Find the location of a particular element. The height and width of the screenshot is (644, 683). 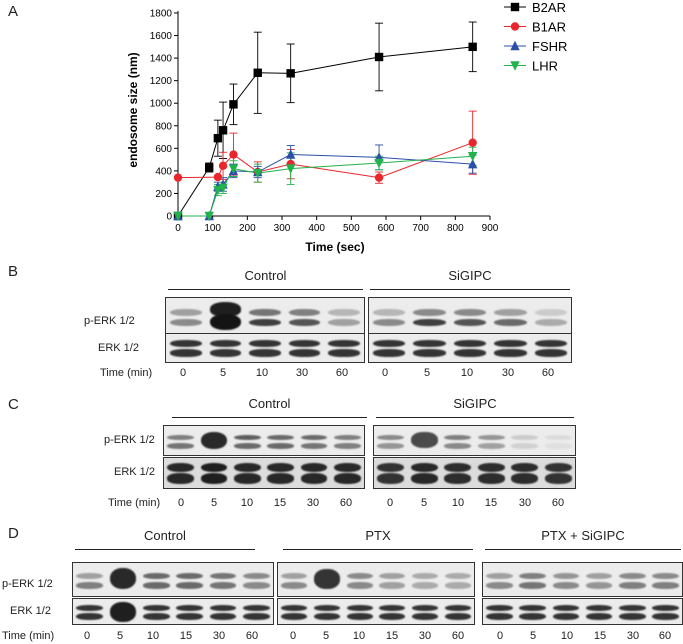

row-label: ERK 1/2 is located at coordinates (134, 472).